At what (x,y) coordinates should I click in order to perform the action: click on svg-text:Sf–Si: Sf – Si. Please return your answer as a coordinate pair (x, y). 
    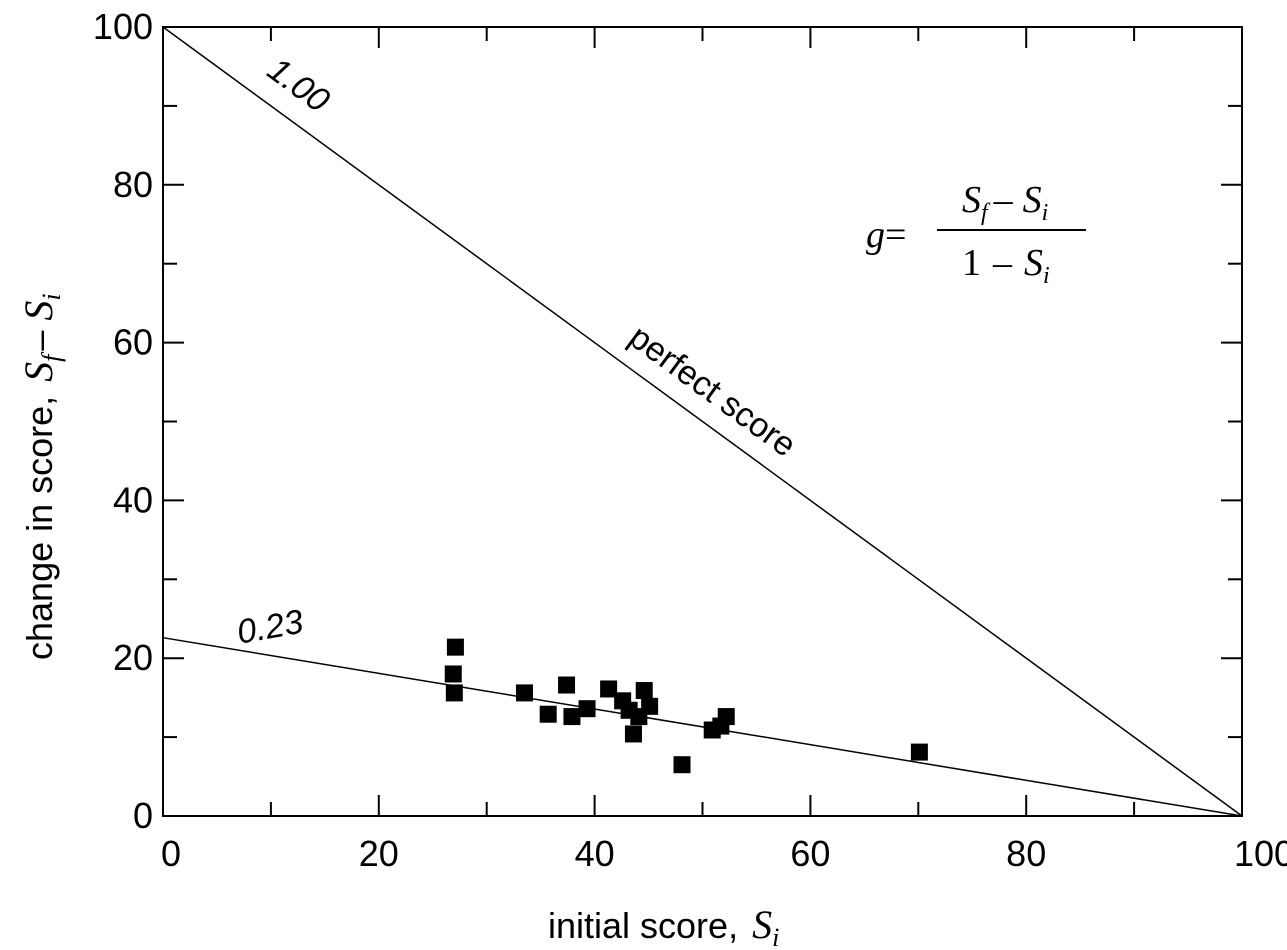
    Looking at the image, I should click on (1005, 202).